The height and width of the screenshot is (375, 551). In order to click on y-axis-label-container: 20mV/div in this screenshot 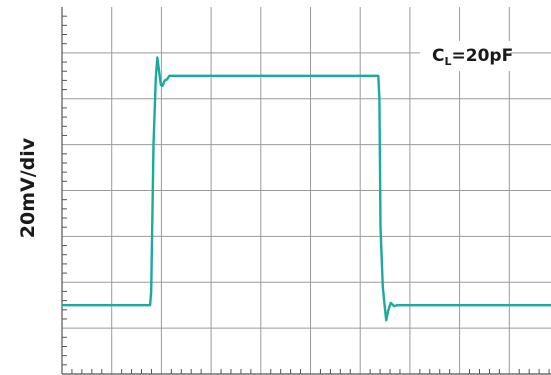, I will do `click(28, 187)`.